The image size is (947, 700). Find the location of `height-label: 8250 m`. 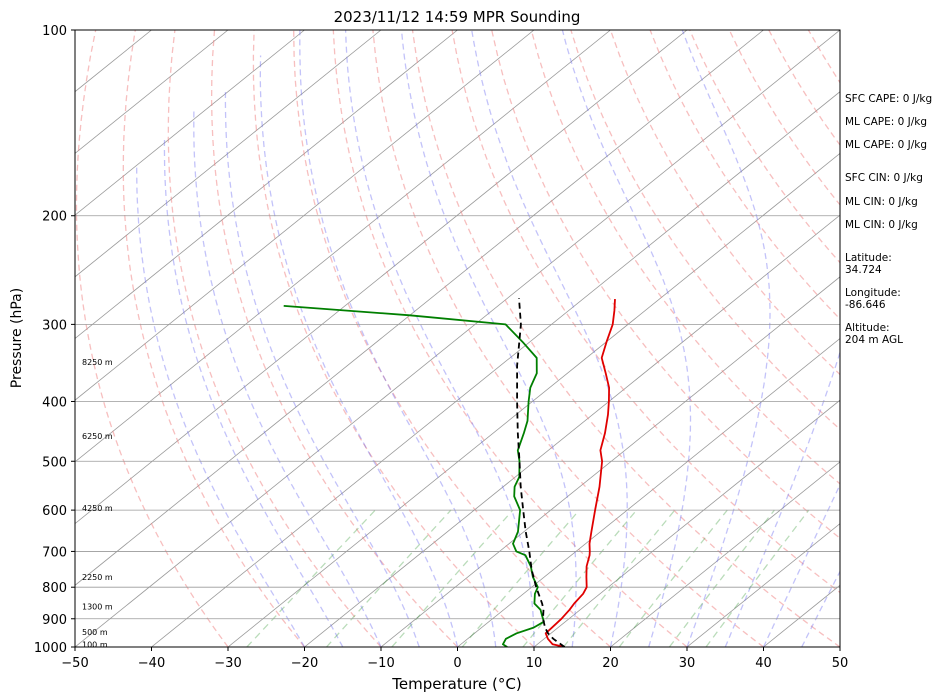

height-label: 8250 m is located at coordinates (97, 362).